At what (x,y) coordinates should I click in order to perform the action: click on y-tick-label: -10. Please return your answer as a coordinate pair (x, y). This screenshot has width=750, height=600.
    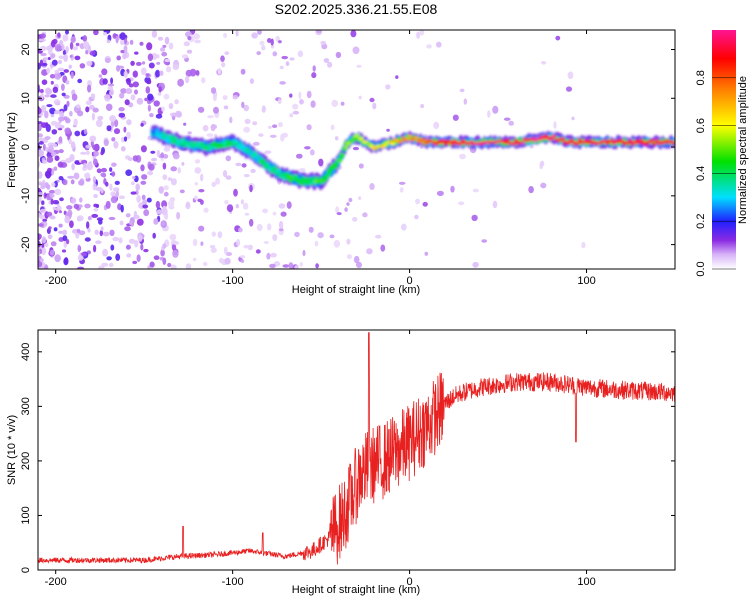
    Looking at the image, I should click on (26, 196).